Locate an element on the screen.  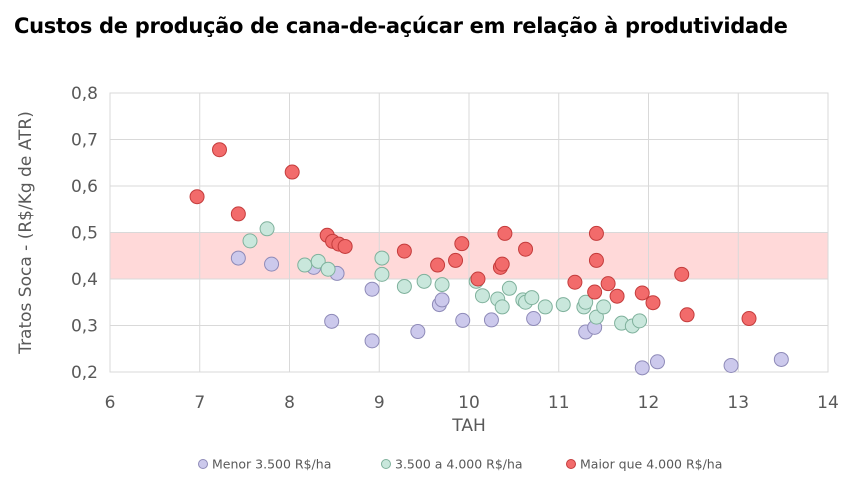
x-tick-label: 14 is located at coordinates (828, 403).